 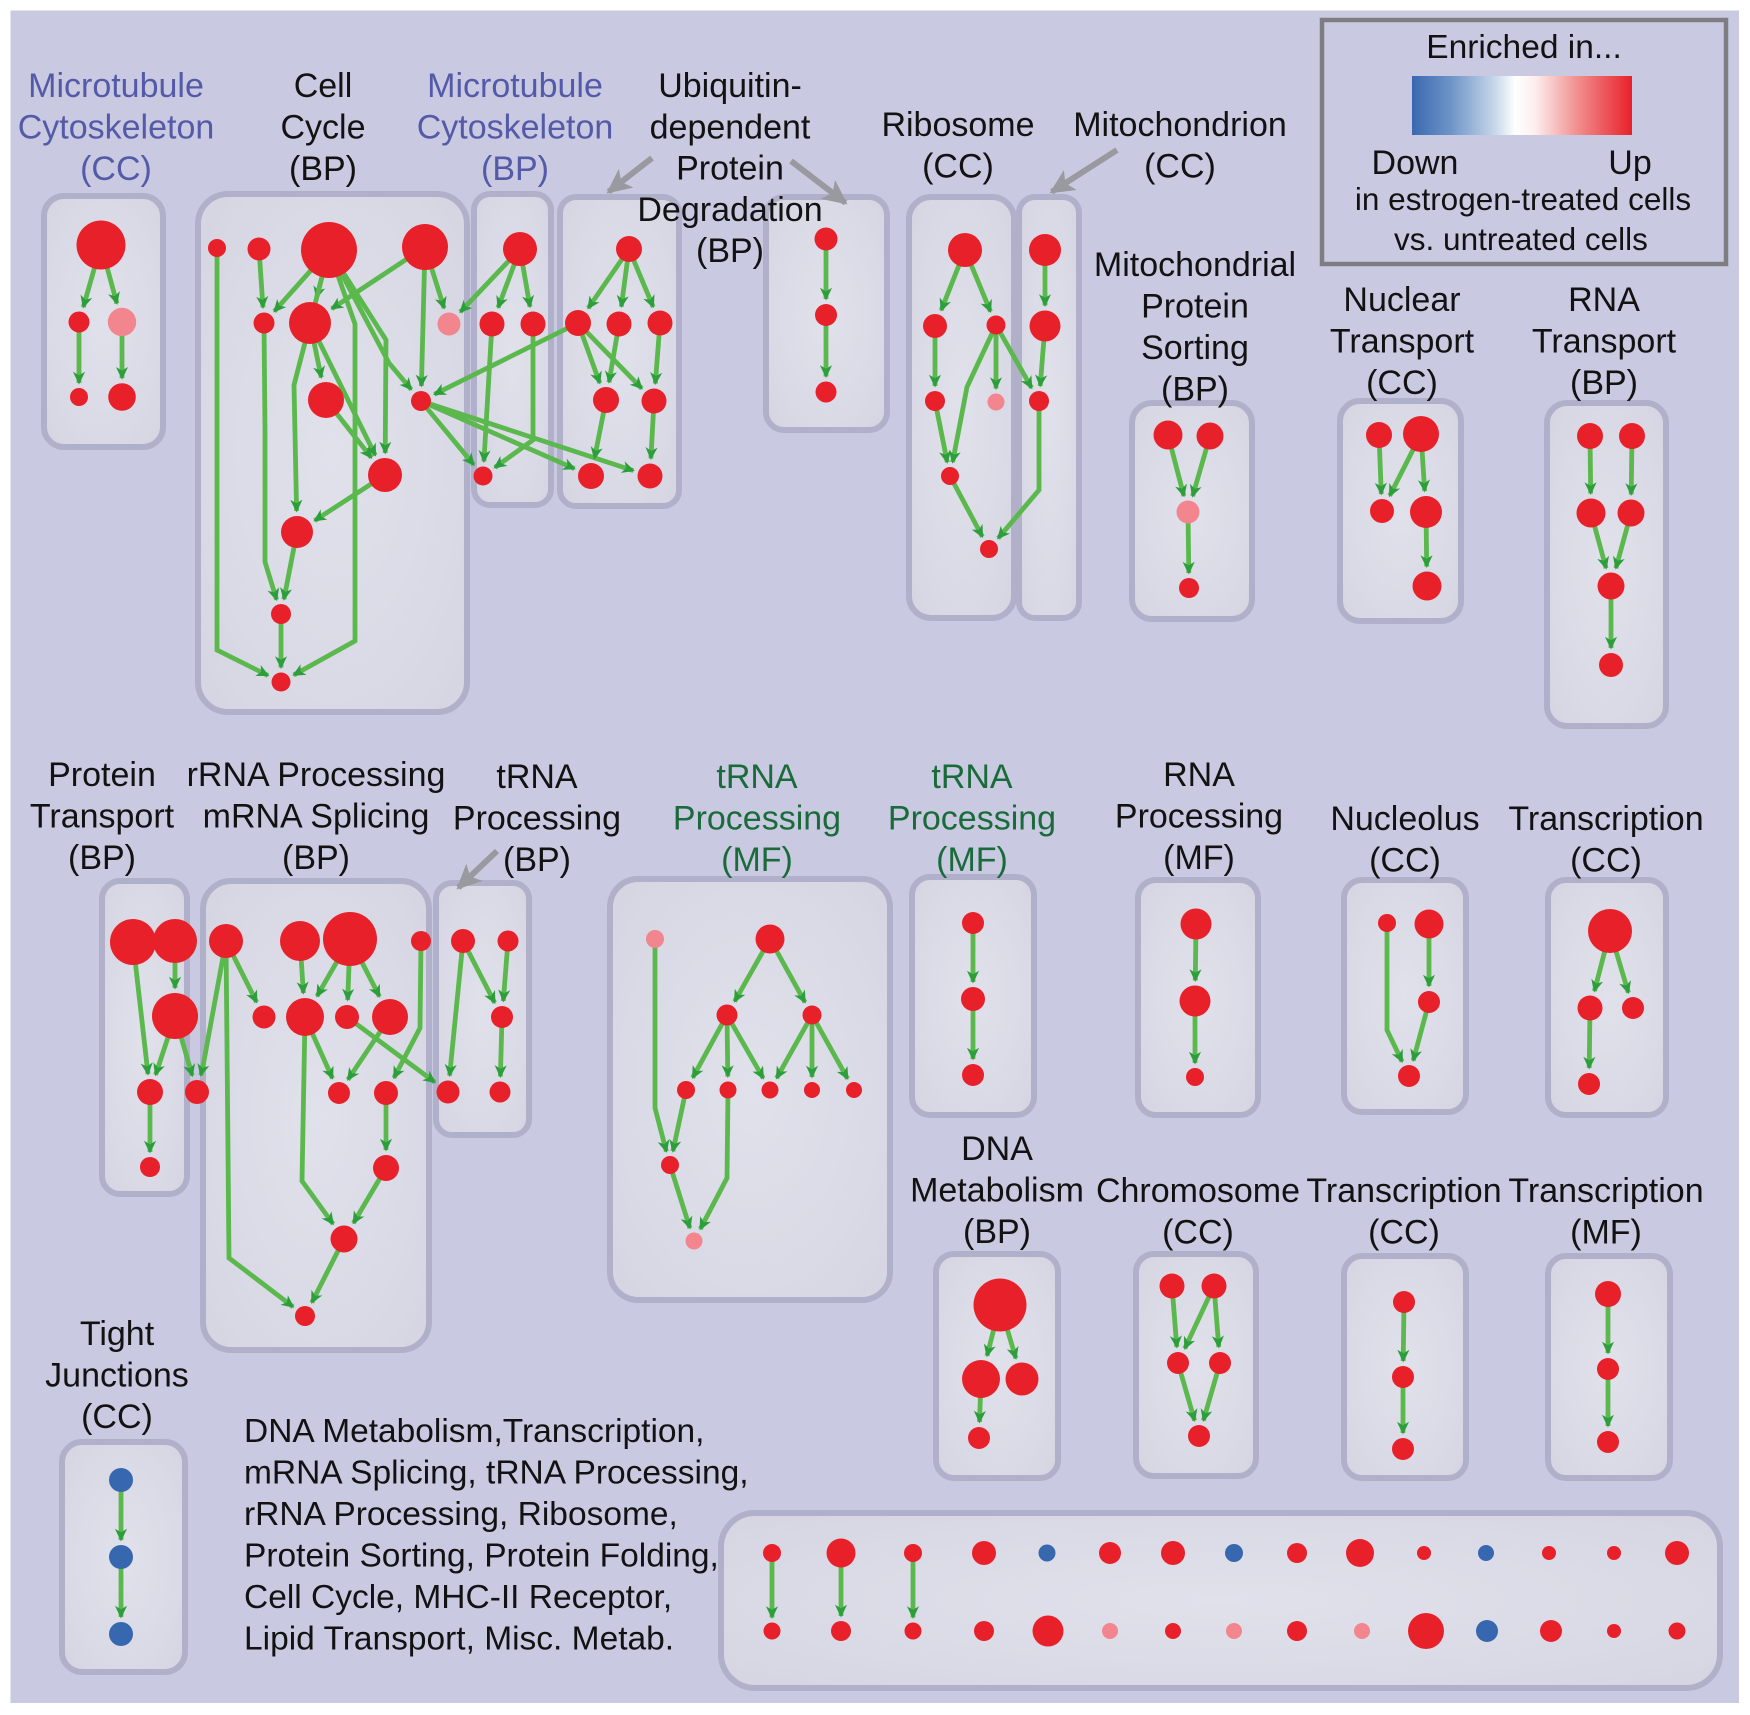 I want to click on svg-text: Cycle, so click(x=322, y=128).